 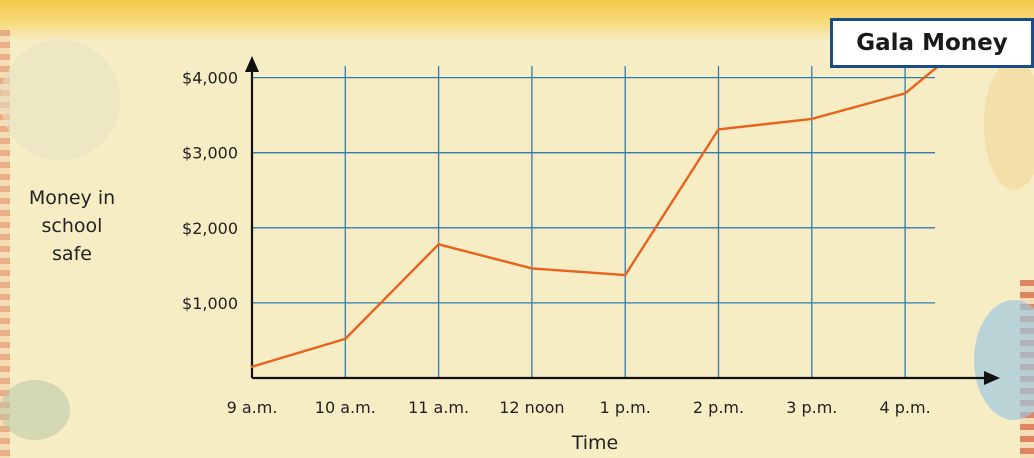 I want to click on x-tick-label: 9 a.m., so click(x=252, y=407).